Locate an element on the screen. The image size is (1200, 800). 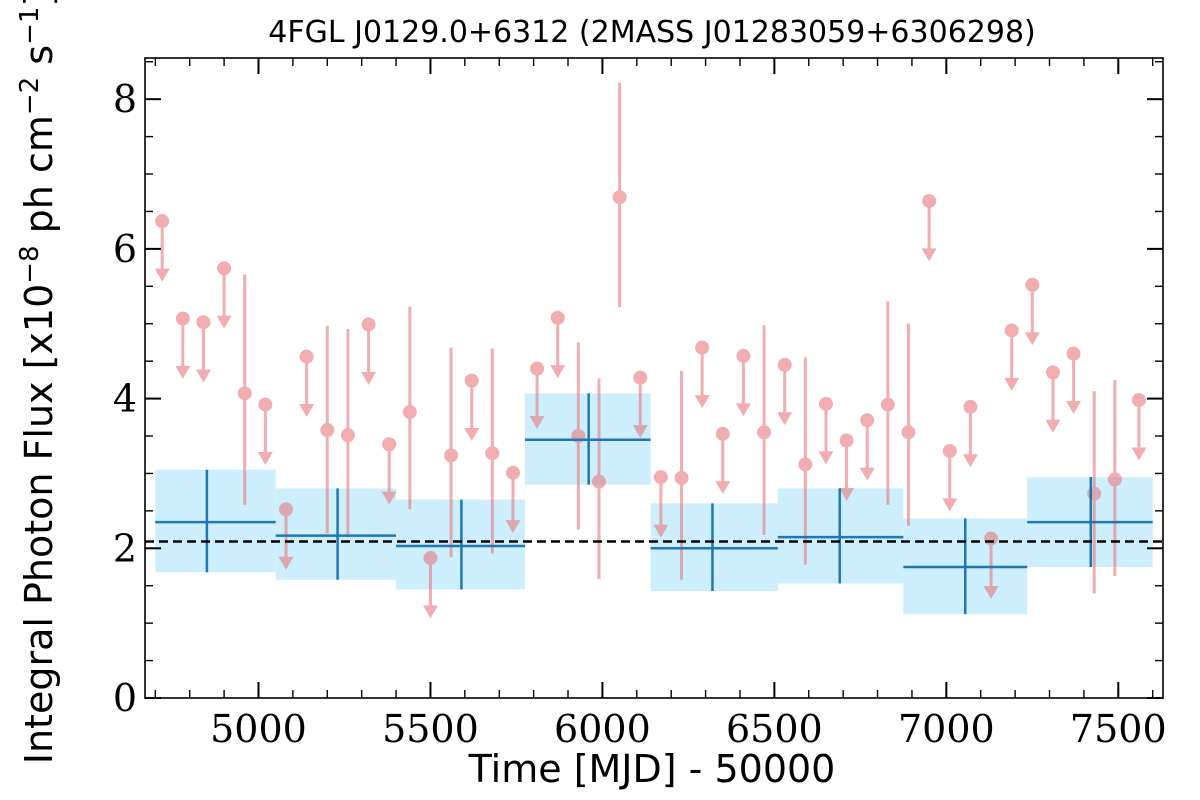
x-tick-label-4: 7000 is located at coordinates (946, 729).